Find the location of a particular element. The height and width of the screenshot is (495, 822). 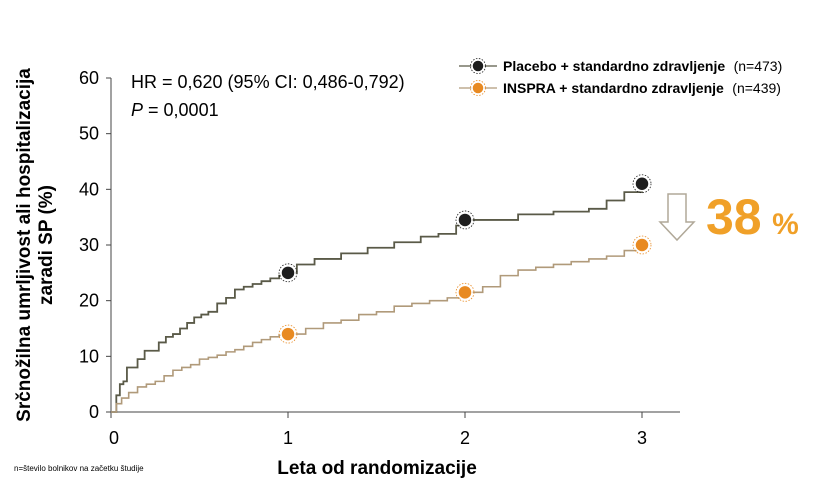

down-arrow-icon is located at coordinates (677, 217).